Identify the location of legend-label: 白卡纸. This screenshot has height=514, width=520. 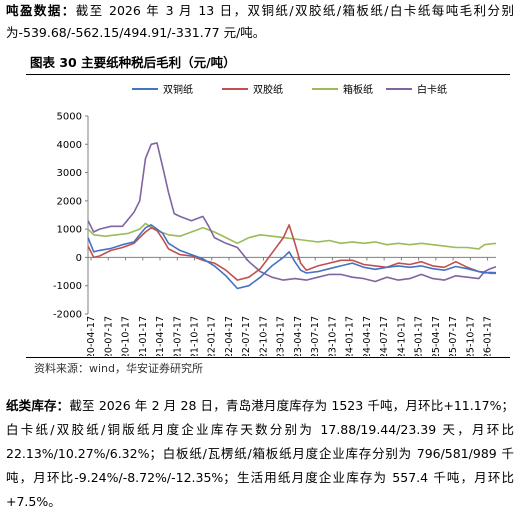
(432, 89).